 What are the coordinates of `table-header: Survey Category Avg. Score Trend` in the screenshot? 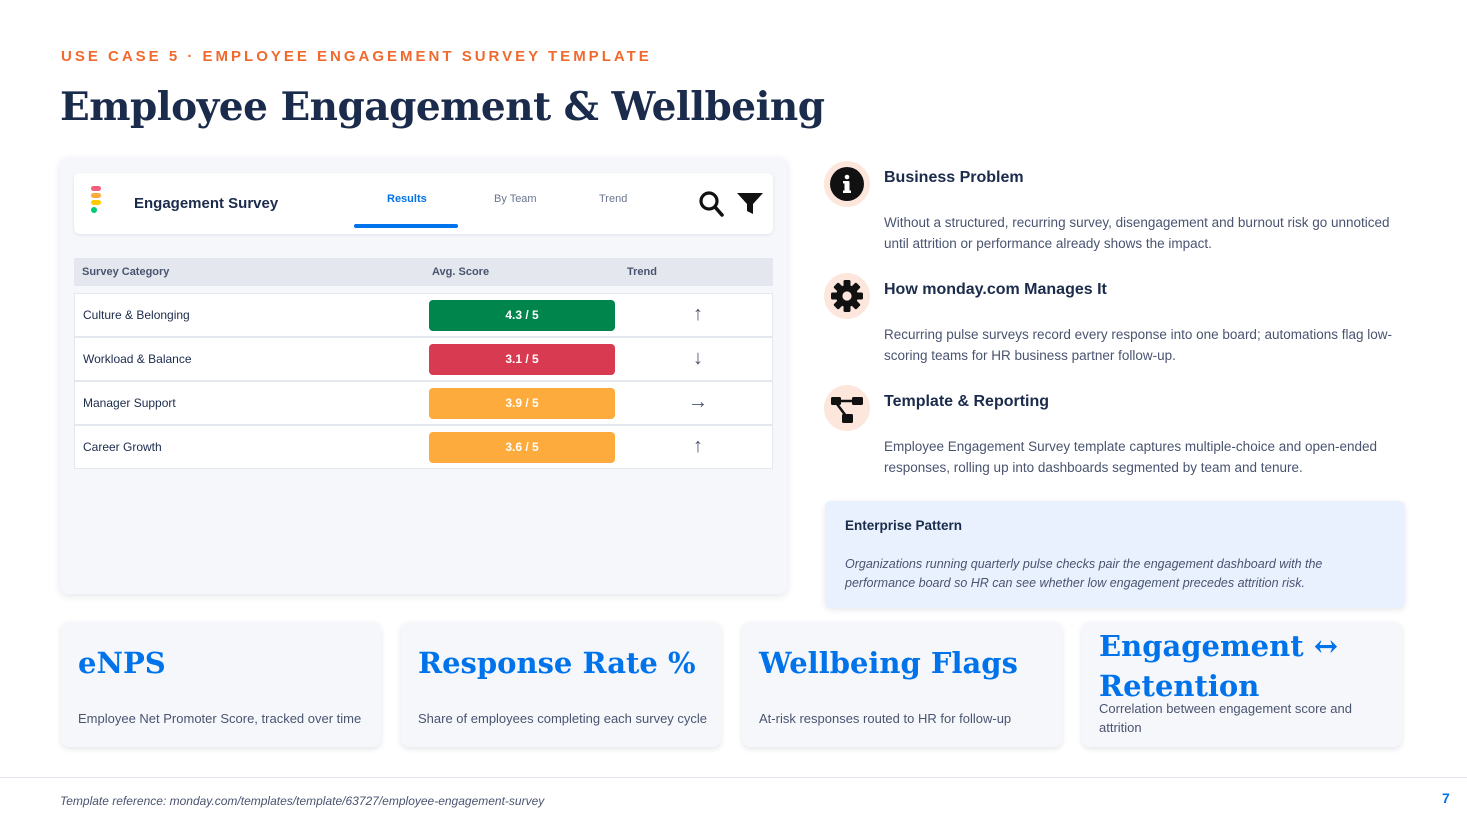 It's located at (423, 272).